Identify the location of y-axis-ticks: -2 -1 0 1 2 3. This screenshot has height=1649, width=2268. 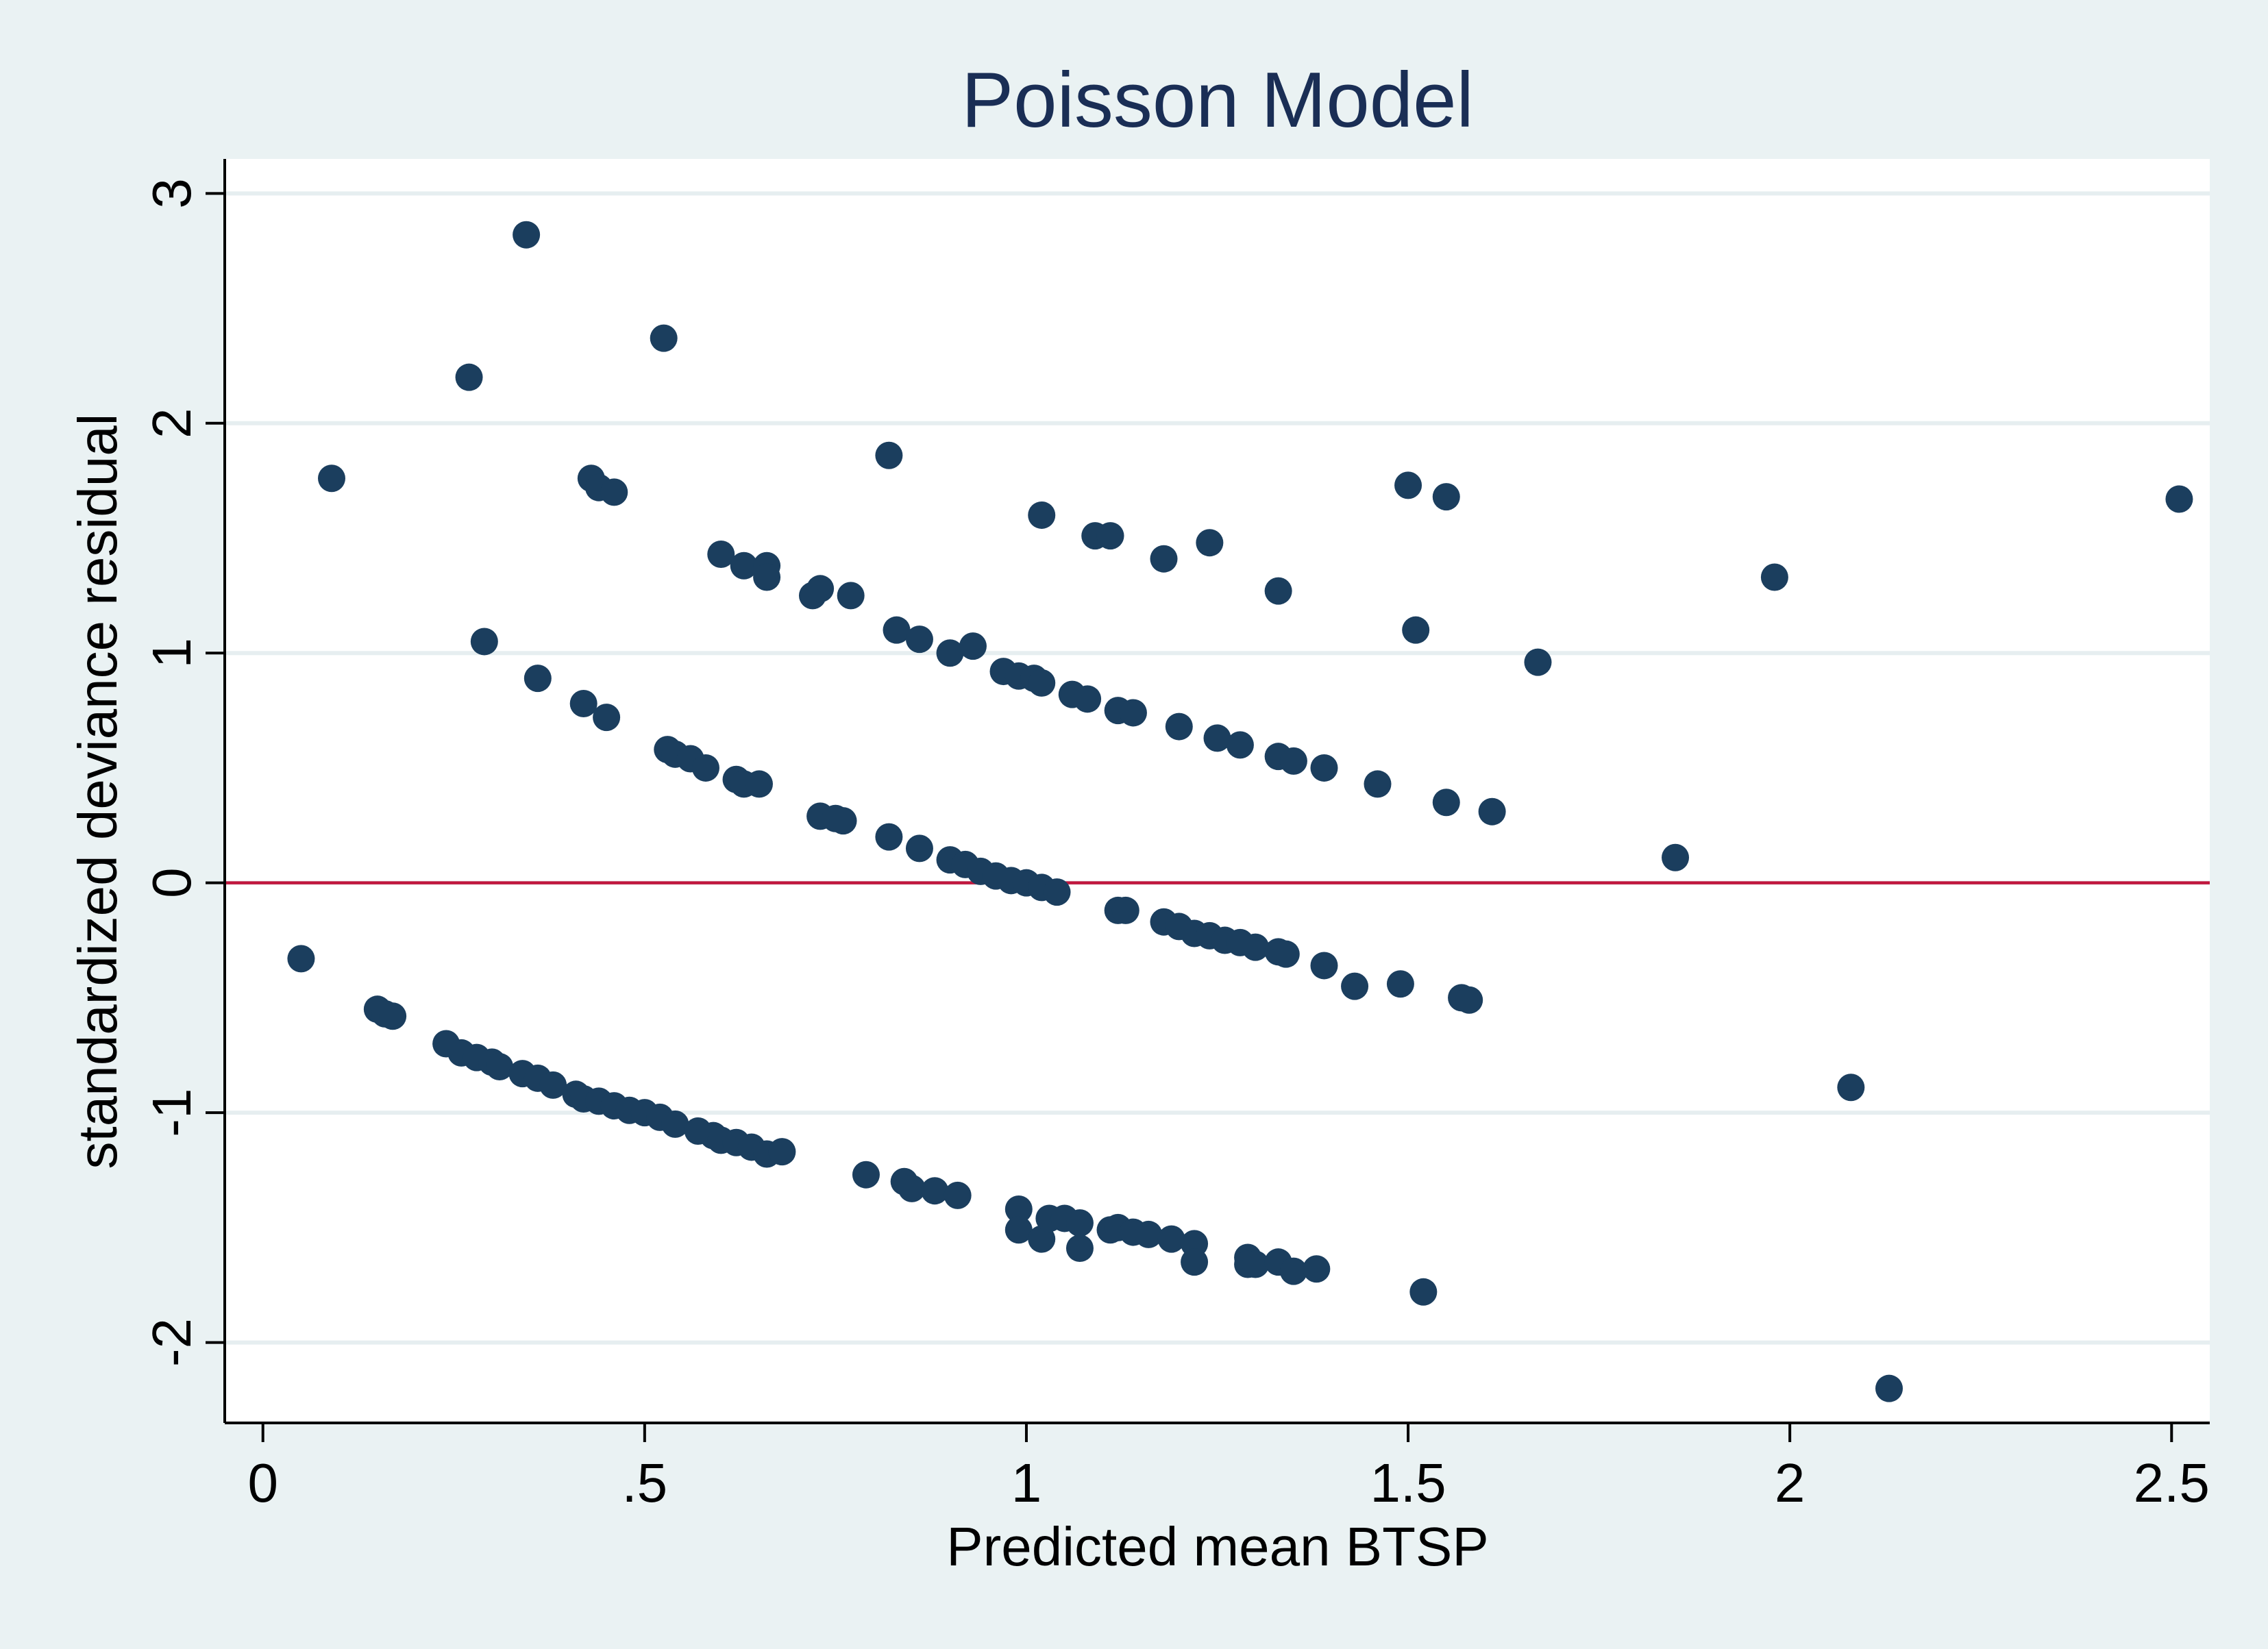
(183, 772).